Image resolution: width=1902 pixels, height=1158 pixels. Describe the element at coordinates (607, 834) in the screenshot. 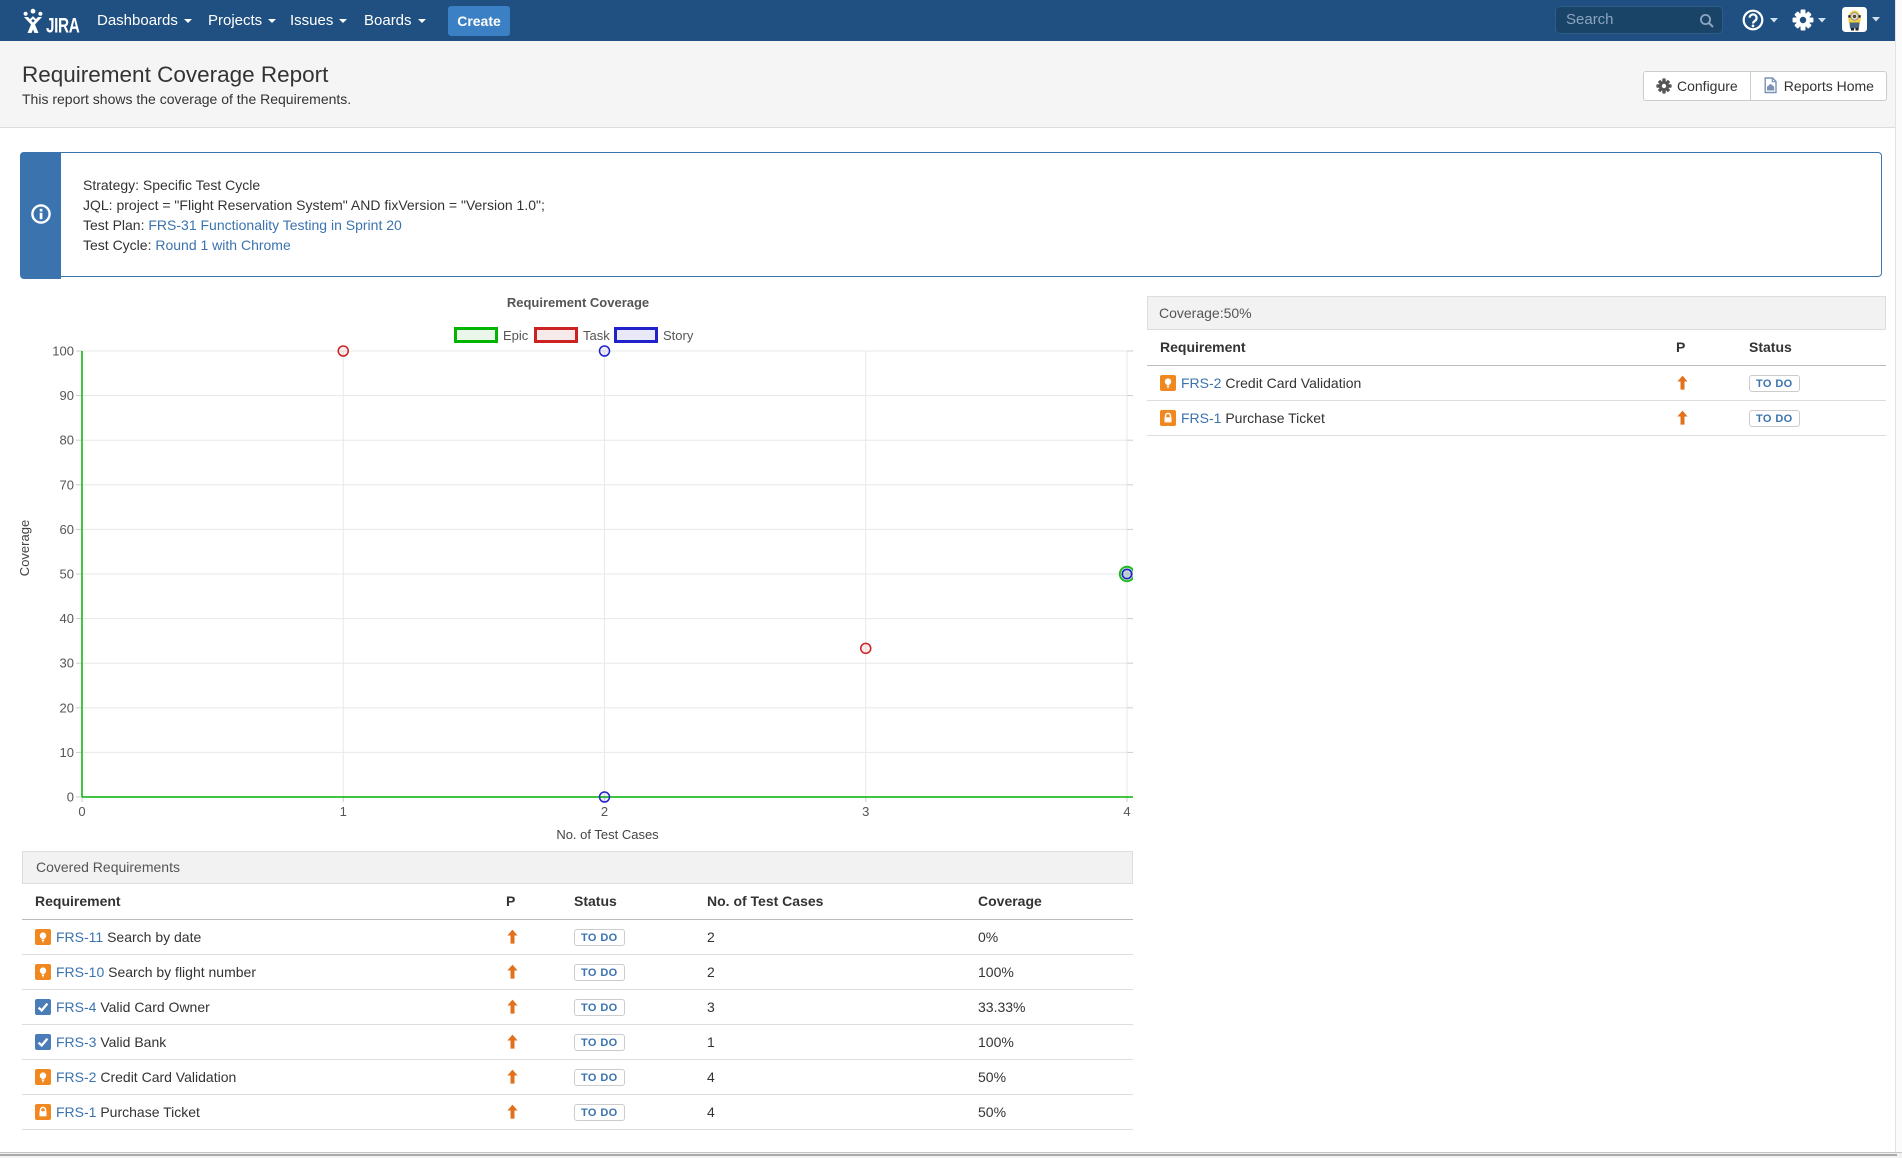

I see `svg-text: No. of Test Cases` at that location.